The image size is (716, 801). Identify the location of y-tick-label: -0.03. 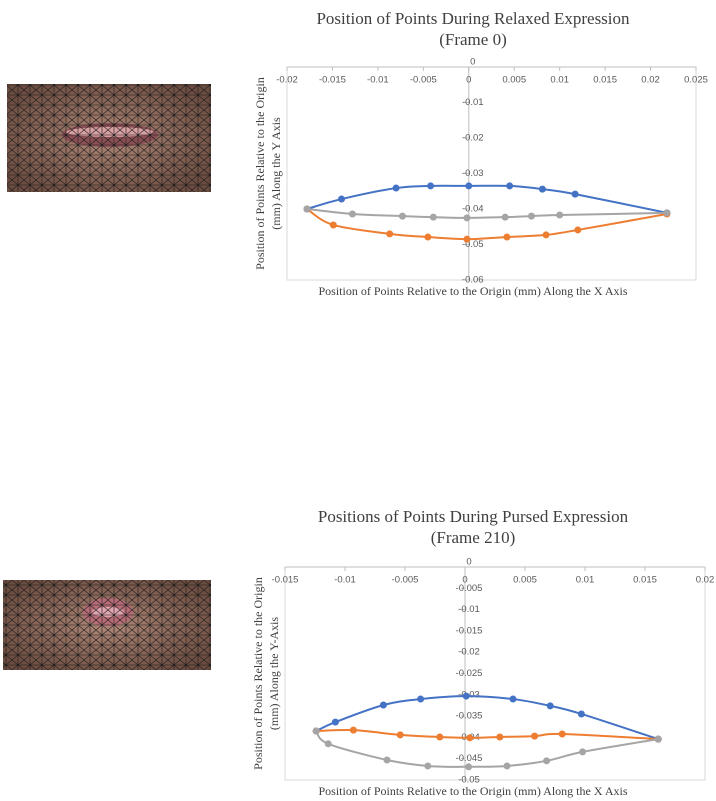
(473, 173).